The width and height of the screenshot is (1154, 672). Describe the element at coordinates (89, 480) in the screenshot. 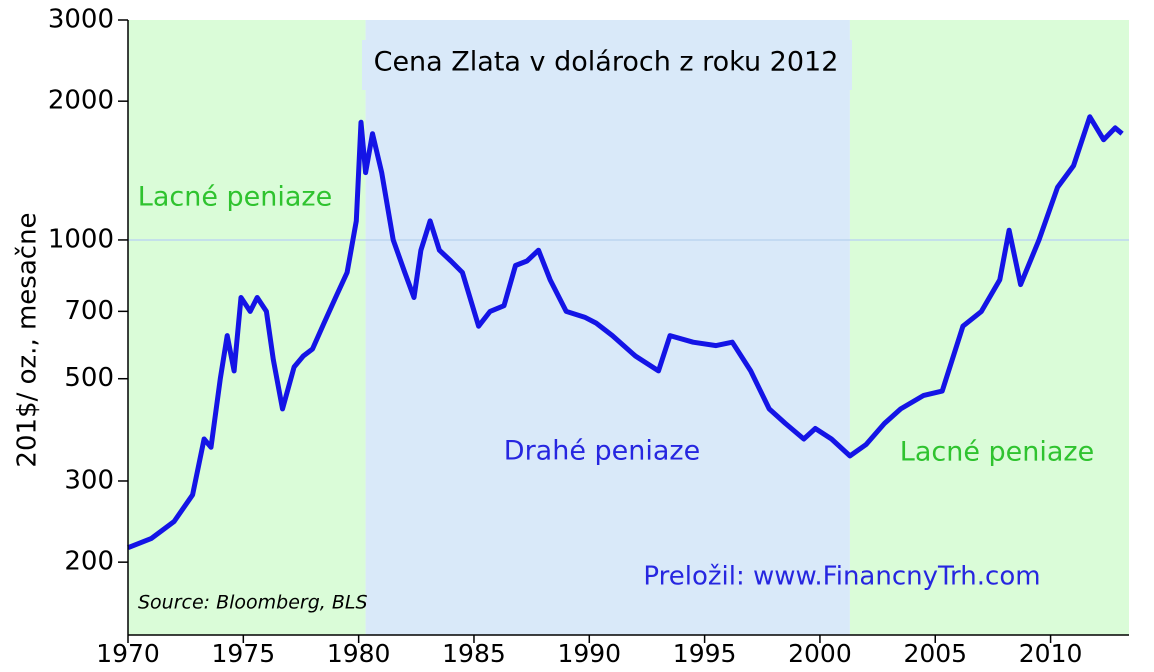

I see `y-tick-label: 300` at that location.